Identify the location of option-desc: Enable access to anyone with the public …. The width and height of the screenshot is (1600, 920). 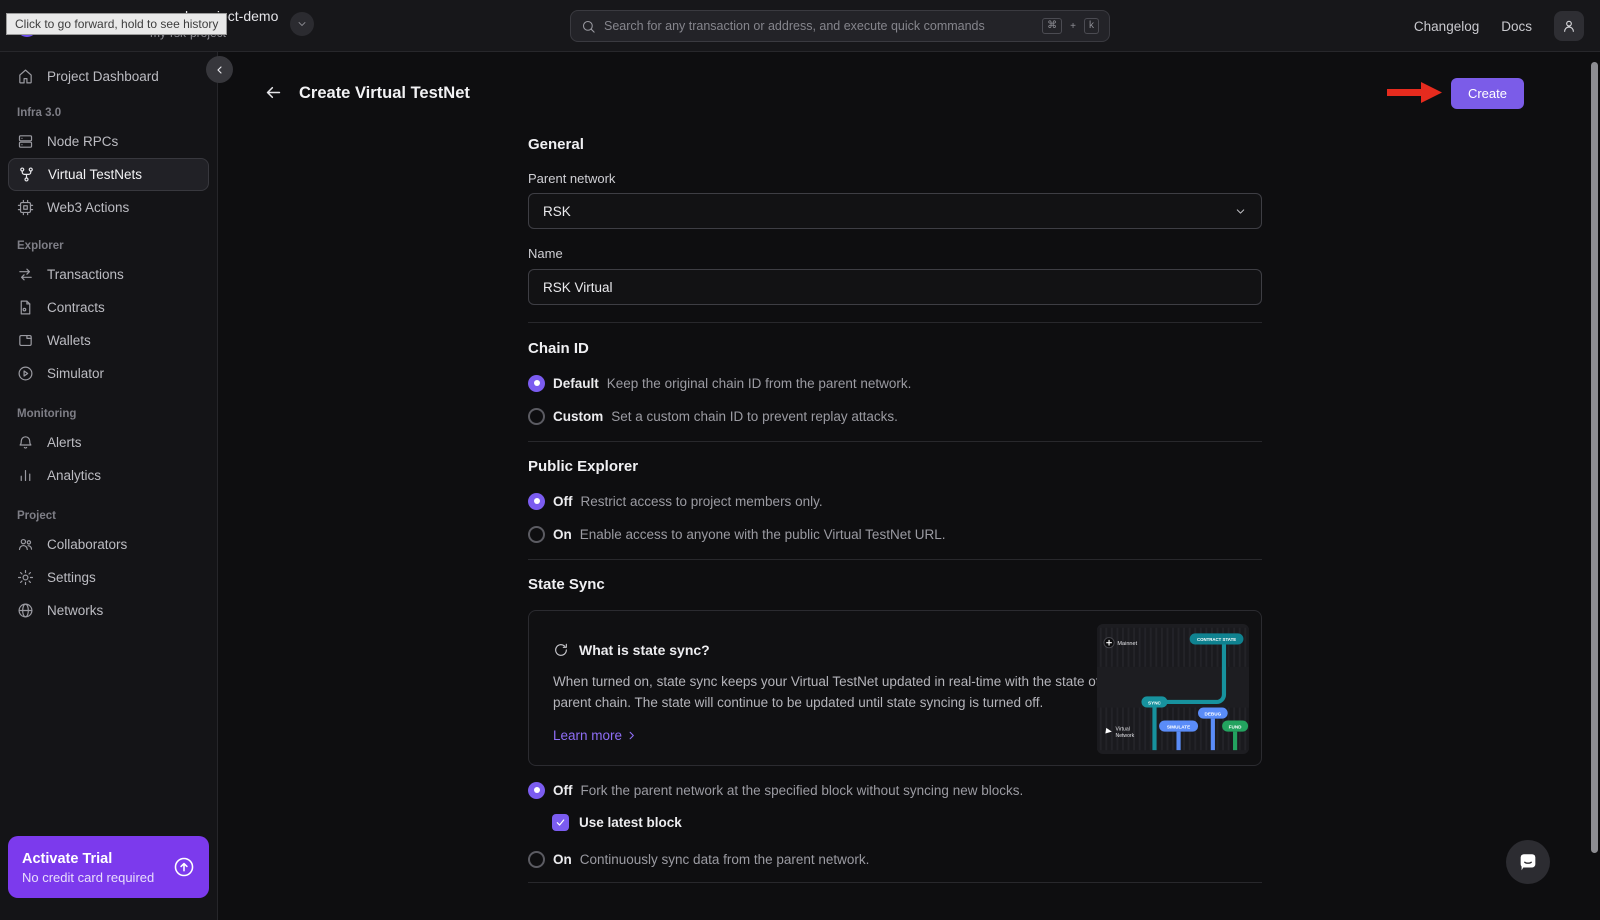
(762, 534).